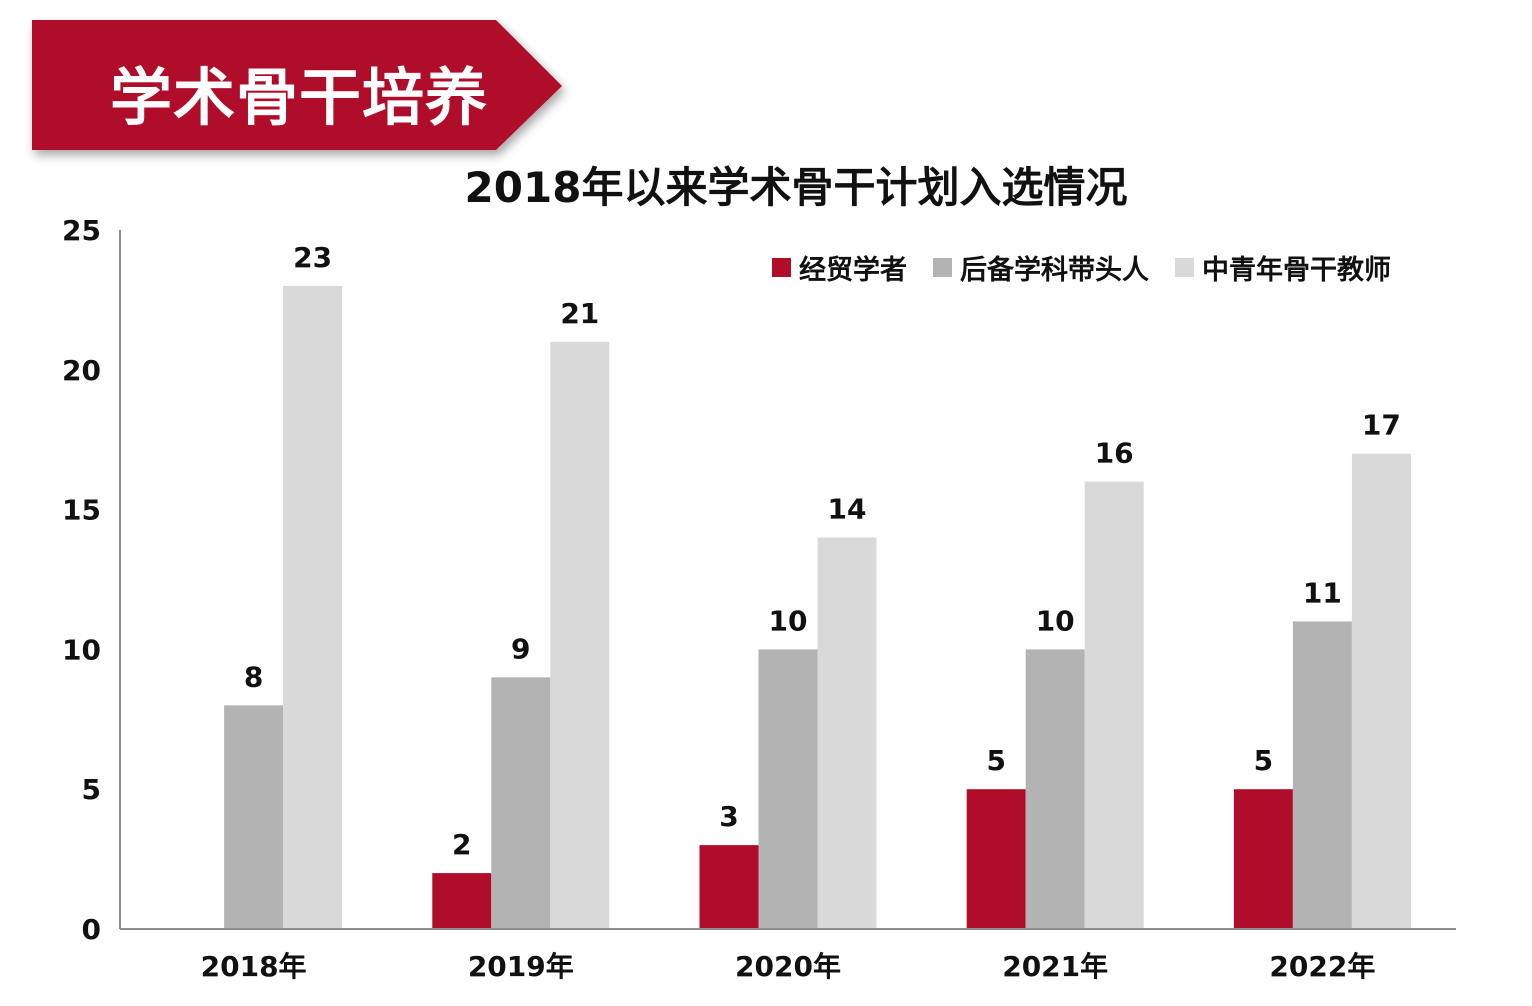  I want to click on x-tick-label: 2020年, so click(788, 966).